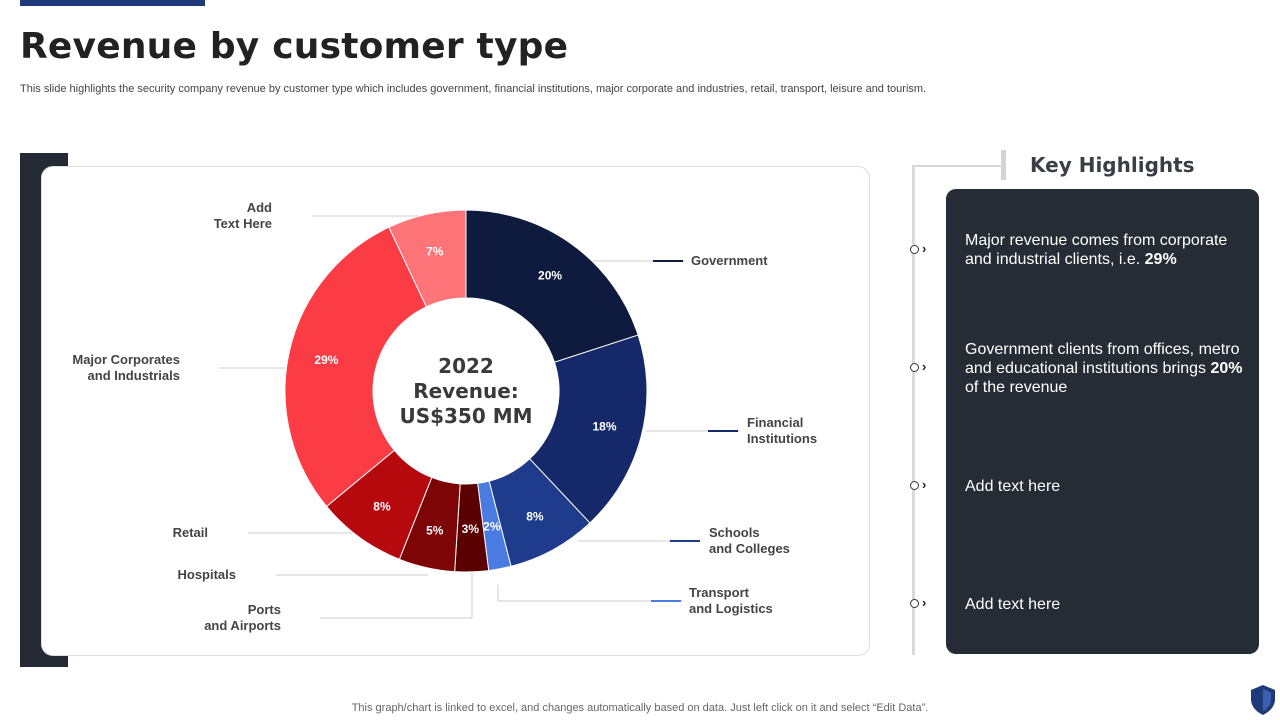 This screenshot has height=720, width=1280. What do you see at coordinates (294, 46) in the screenshot?
I see `page-title: Revenue by customer type` at bounding box center [294, 46].